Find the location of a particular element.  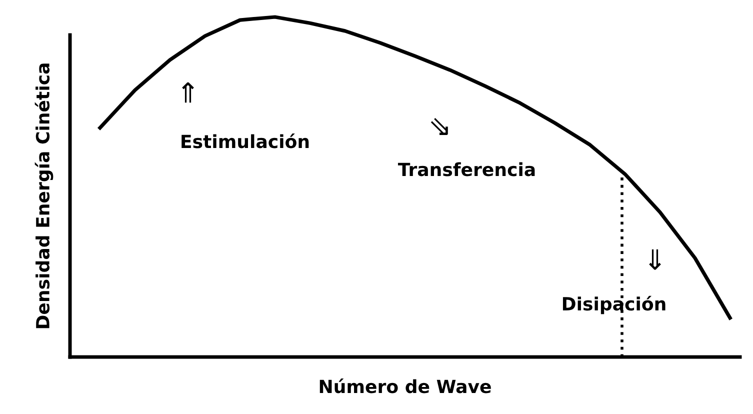

annotation: Transferencia is located at coordinates (466, 169).